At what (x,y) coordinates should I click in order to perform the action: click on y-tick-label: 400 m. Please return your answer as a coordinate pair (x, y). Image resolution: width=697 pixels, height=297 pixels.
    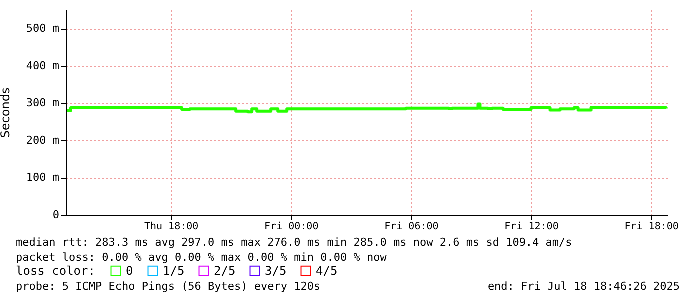
    Looking at the image, I should click on (43, 65).